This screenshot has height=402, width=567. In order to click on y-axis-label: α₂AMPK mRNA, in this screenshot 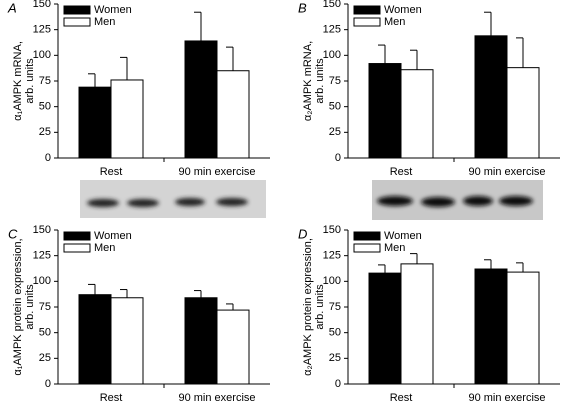, I will do `click(308, 81)`.